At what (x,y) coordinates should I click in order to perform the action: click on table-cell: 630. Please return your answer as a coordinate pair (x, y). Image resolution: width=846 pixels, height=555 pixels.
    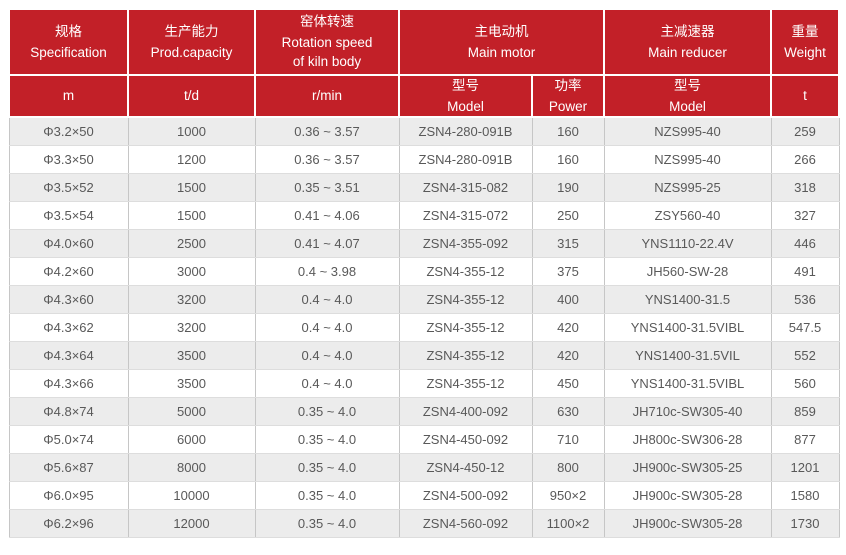
    Looking at the image, I should click on (568, 412).